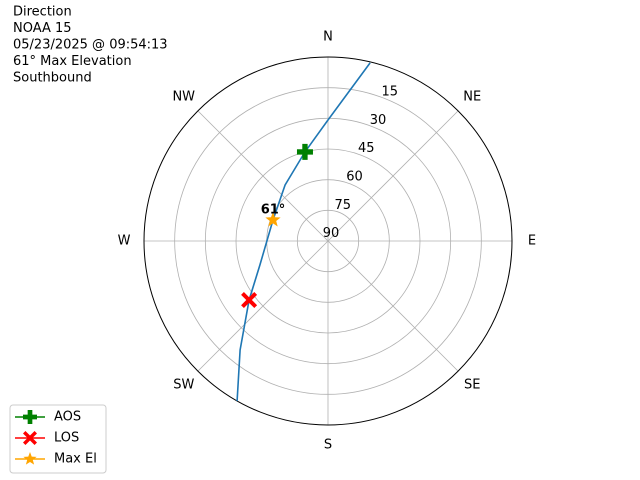 This screenshot has width=640, height=480. Describe the element at coordinates (90, 45) in the screenshot. I see `title-line: 05/23/2025 @ 09:54:13` at that location.